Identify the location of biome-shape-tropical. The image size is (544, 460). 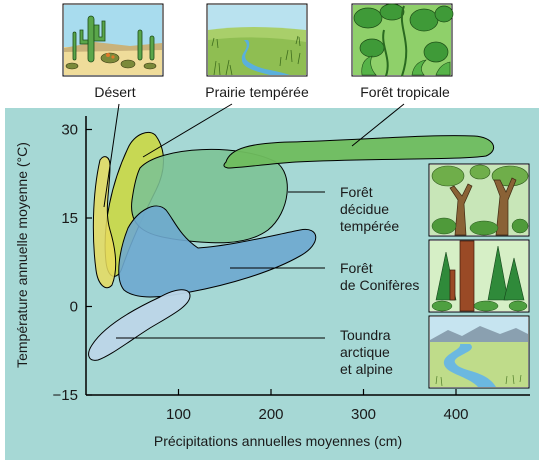
(359, 152).